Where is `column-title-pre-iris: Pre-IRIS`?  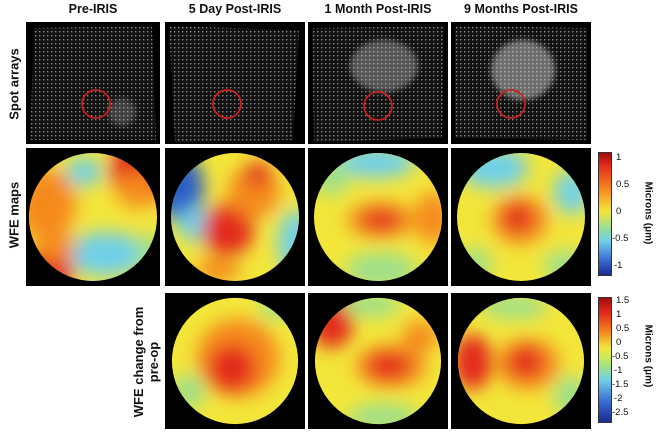 column-title-pre-iris: Pre-IRIS is located at coordinates (93, 9).